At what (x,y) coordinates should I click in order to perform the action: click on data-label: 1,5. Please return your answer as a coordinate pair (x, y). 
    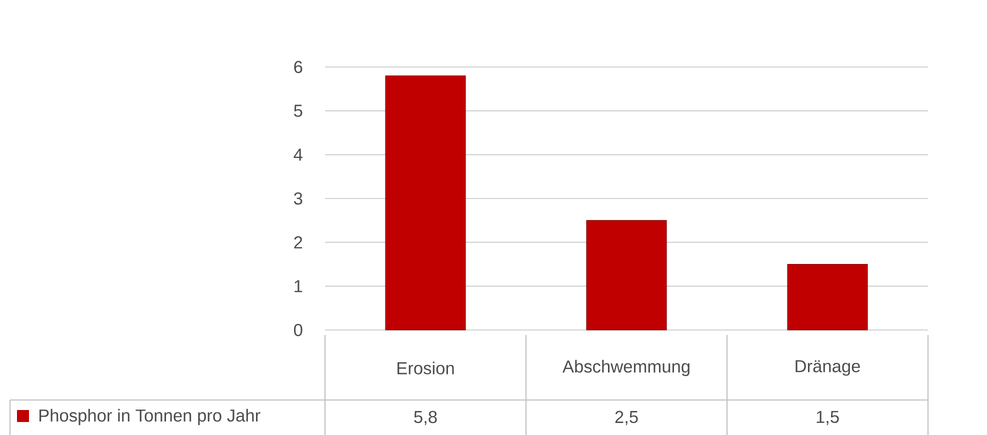
    Looking at the image, I should click on (827, 418).